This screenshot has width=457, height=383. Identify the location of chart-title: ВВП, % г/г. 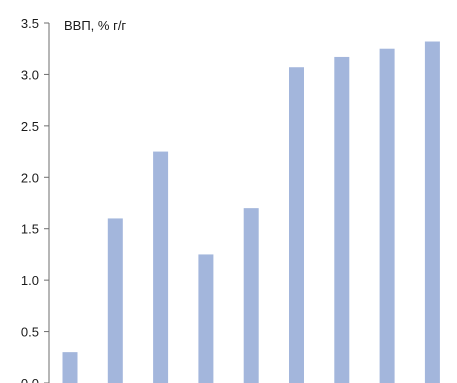
(95, 25).